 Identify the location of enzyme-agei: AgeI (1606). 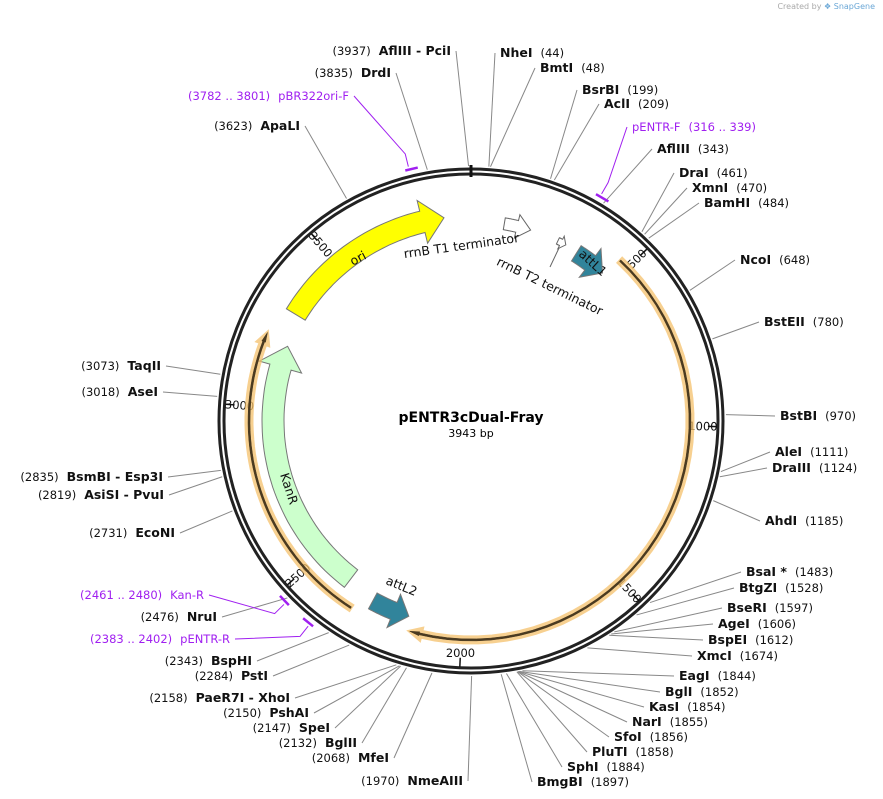
(757, 623).